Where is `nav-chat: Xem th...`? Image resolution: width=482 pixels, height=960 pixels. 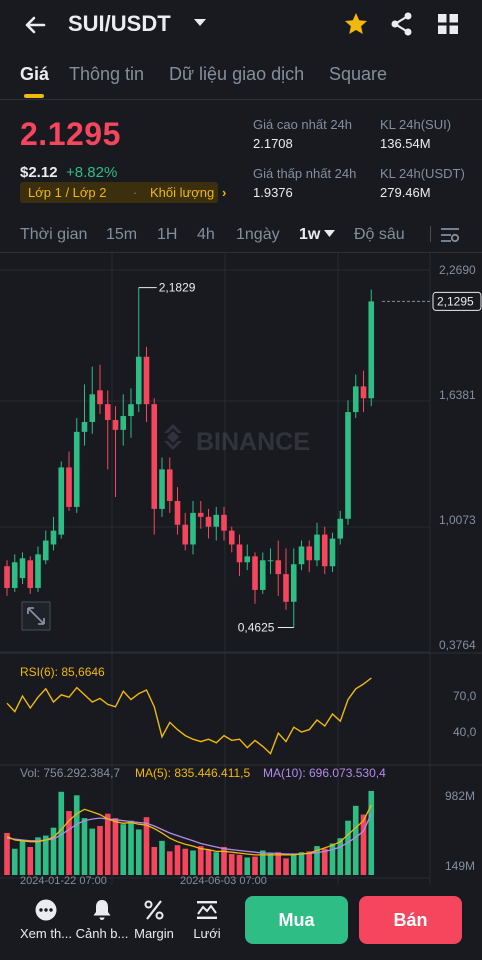
nav-chat: Xem th... is located at coordinates (46, 924).